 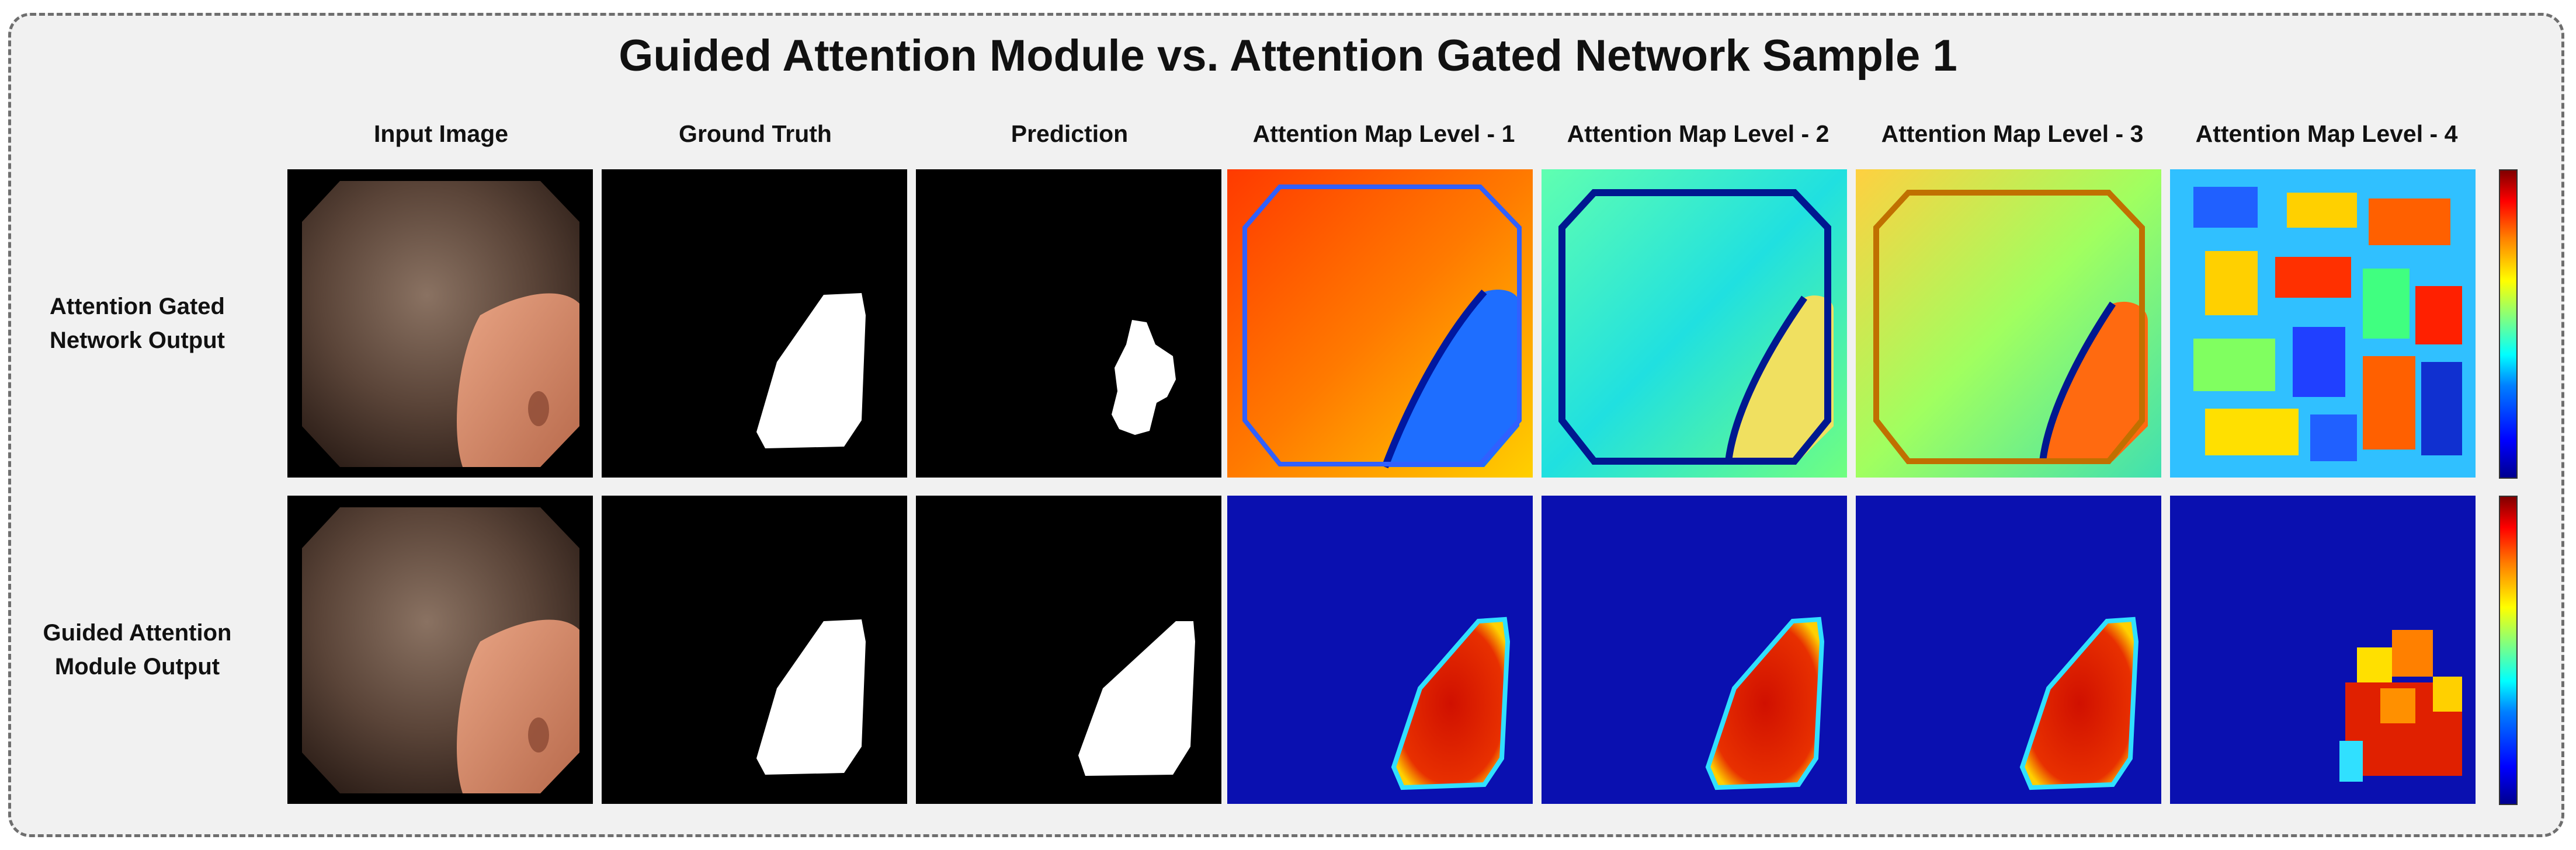 I want to click on column-header-prediction: Prediction, so click(x=1070, y=133).